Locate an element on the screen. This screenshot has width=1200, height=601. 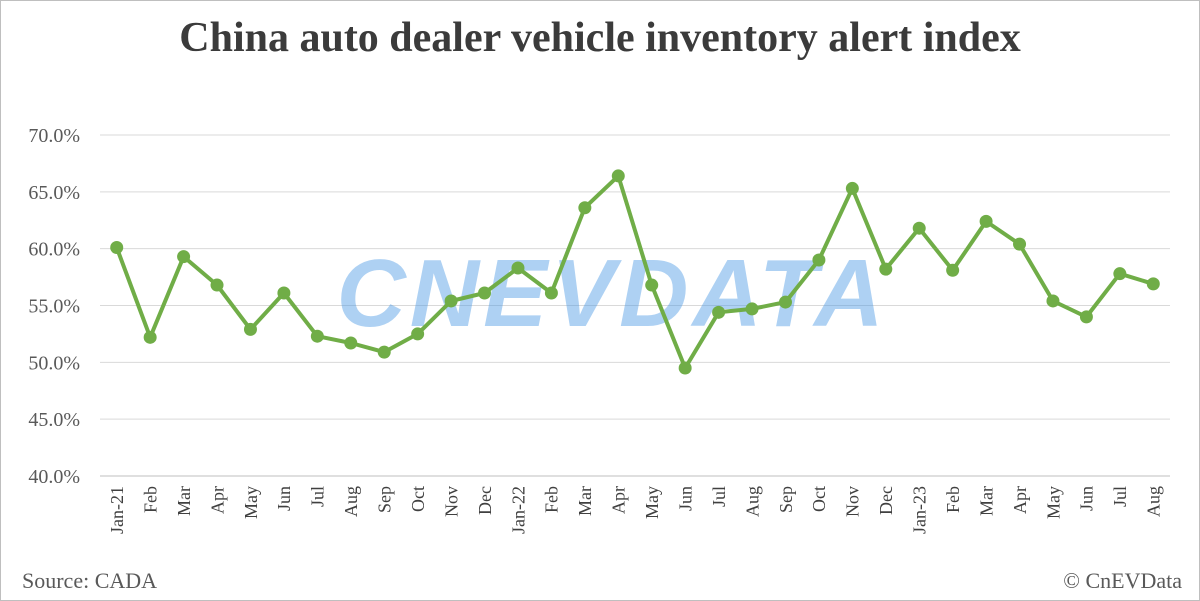
y-tick-label: 60.0% is located at coordinates (54, 250).